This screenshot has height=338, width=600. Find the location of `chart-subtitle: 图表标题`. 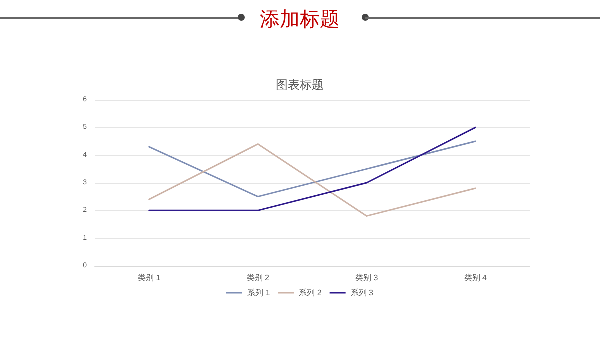

chart-subtitle: 图表标题 is located at coordinates (300, 85).